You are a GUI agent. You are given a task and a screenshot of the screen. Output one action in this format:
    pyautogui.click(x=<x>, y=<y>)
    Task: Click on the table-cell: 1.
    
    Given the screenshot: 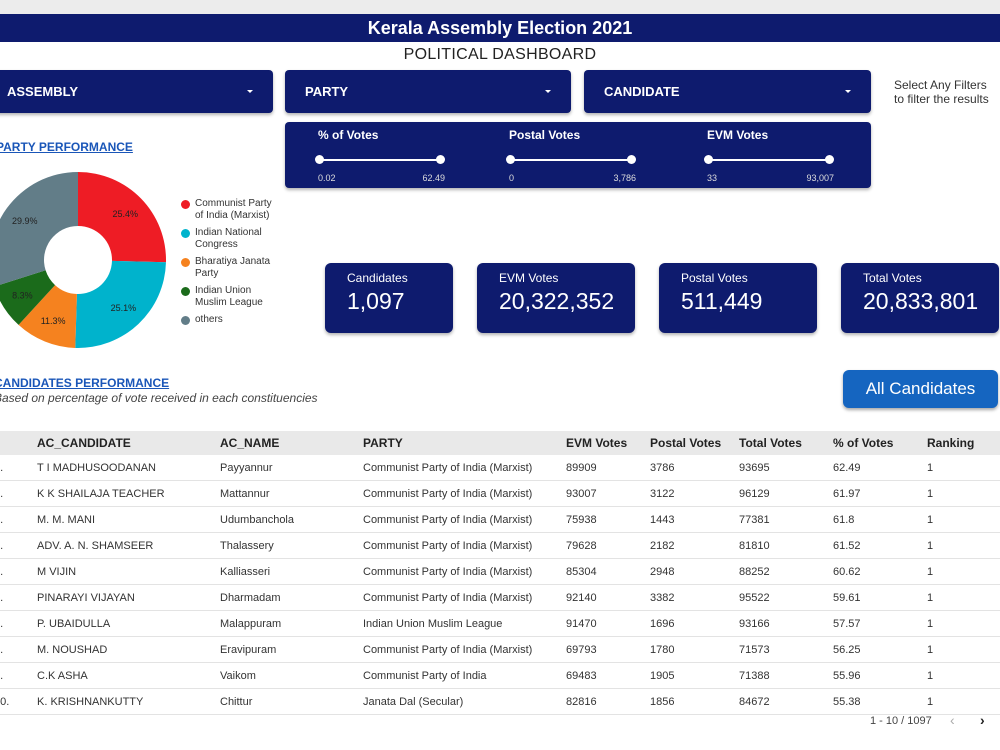 What is the action you would take?
    pyautogui.click(x=18, y=468)
    